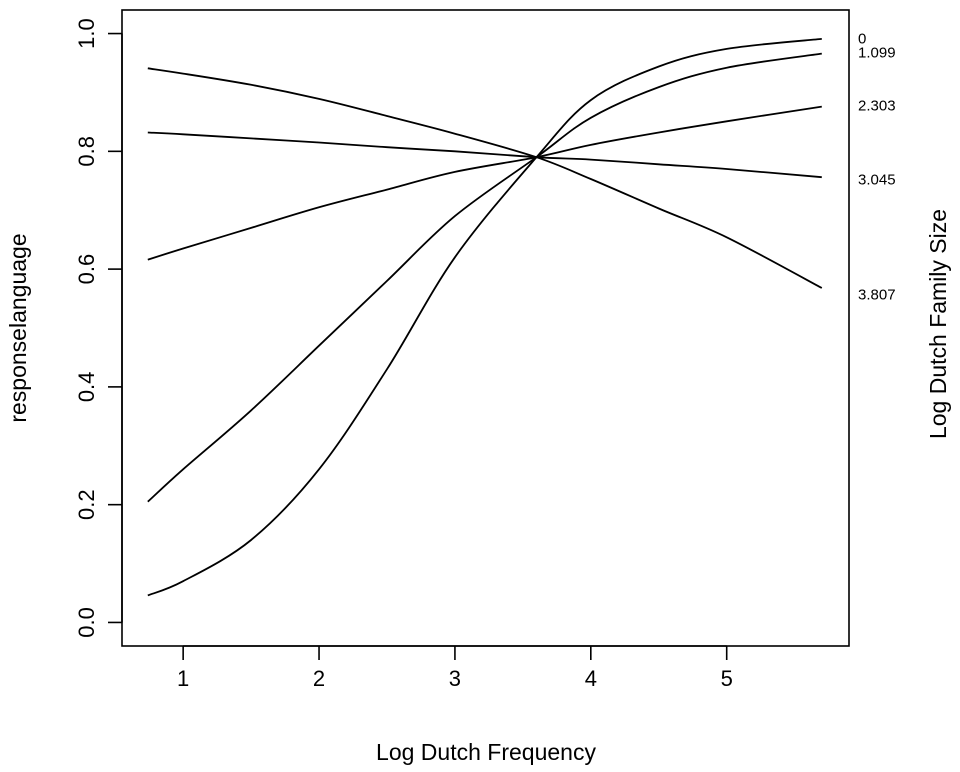 The image size is (960, 772). What do you see at coordinates (862, 38) in the screenshot?
I see `series-label: 0` at bounding box center [862, 38].